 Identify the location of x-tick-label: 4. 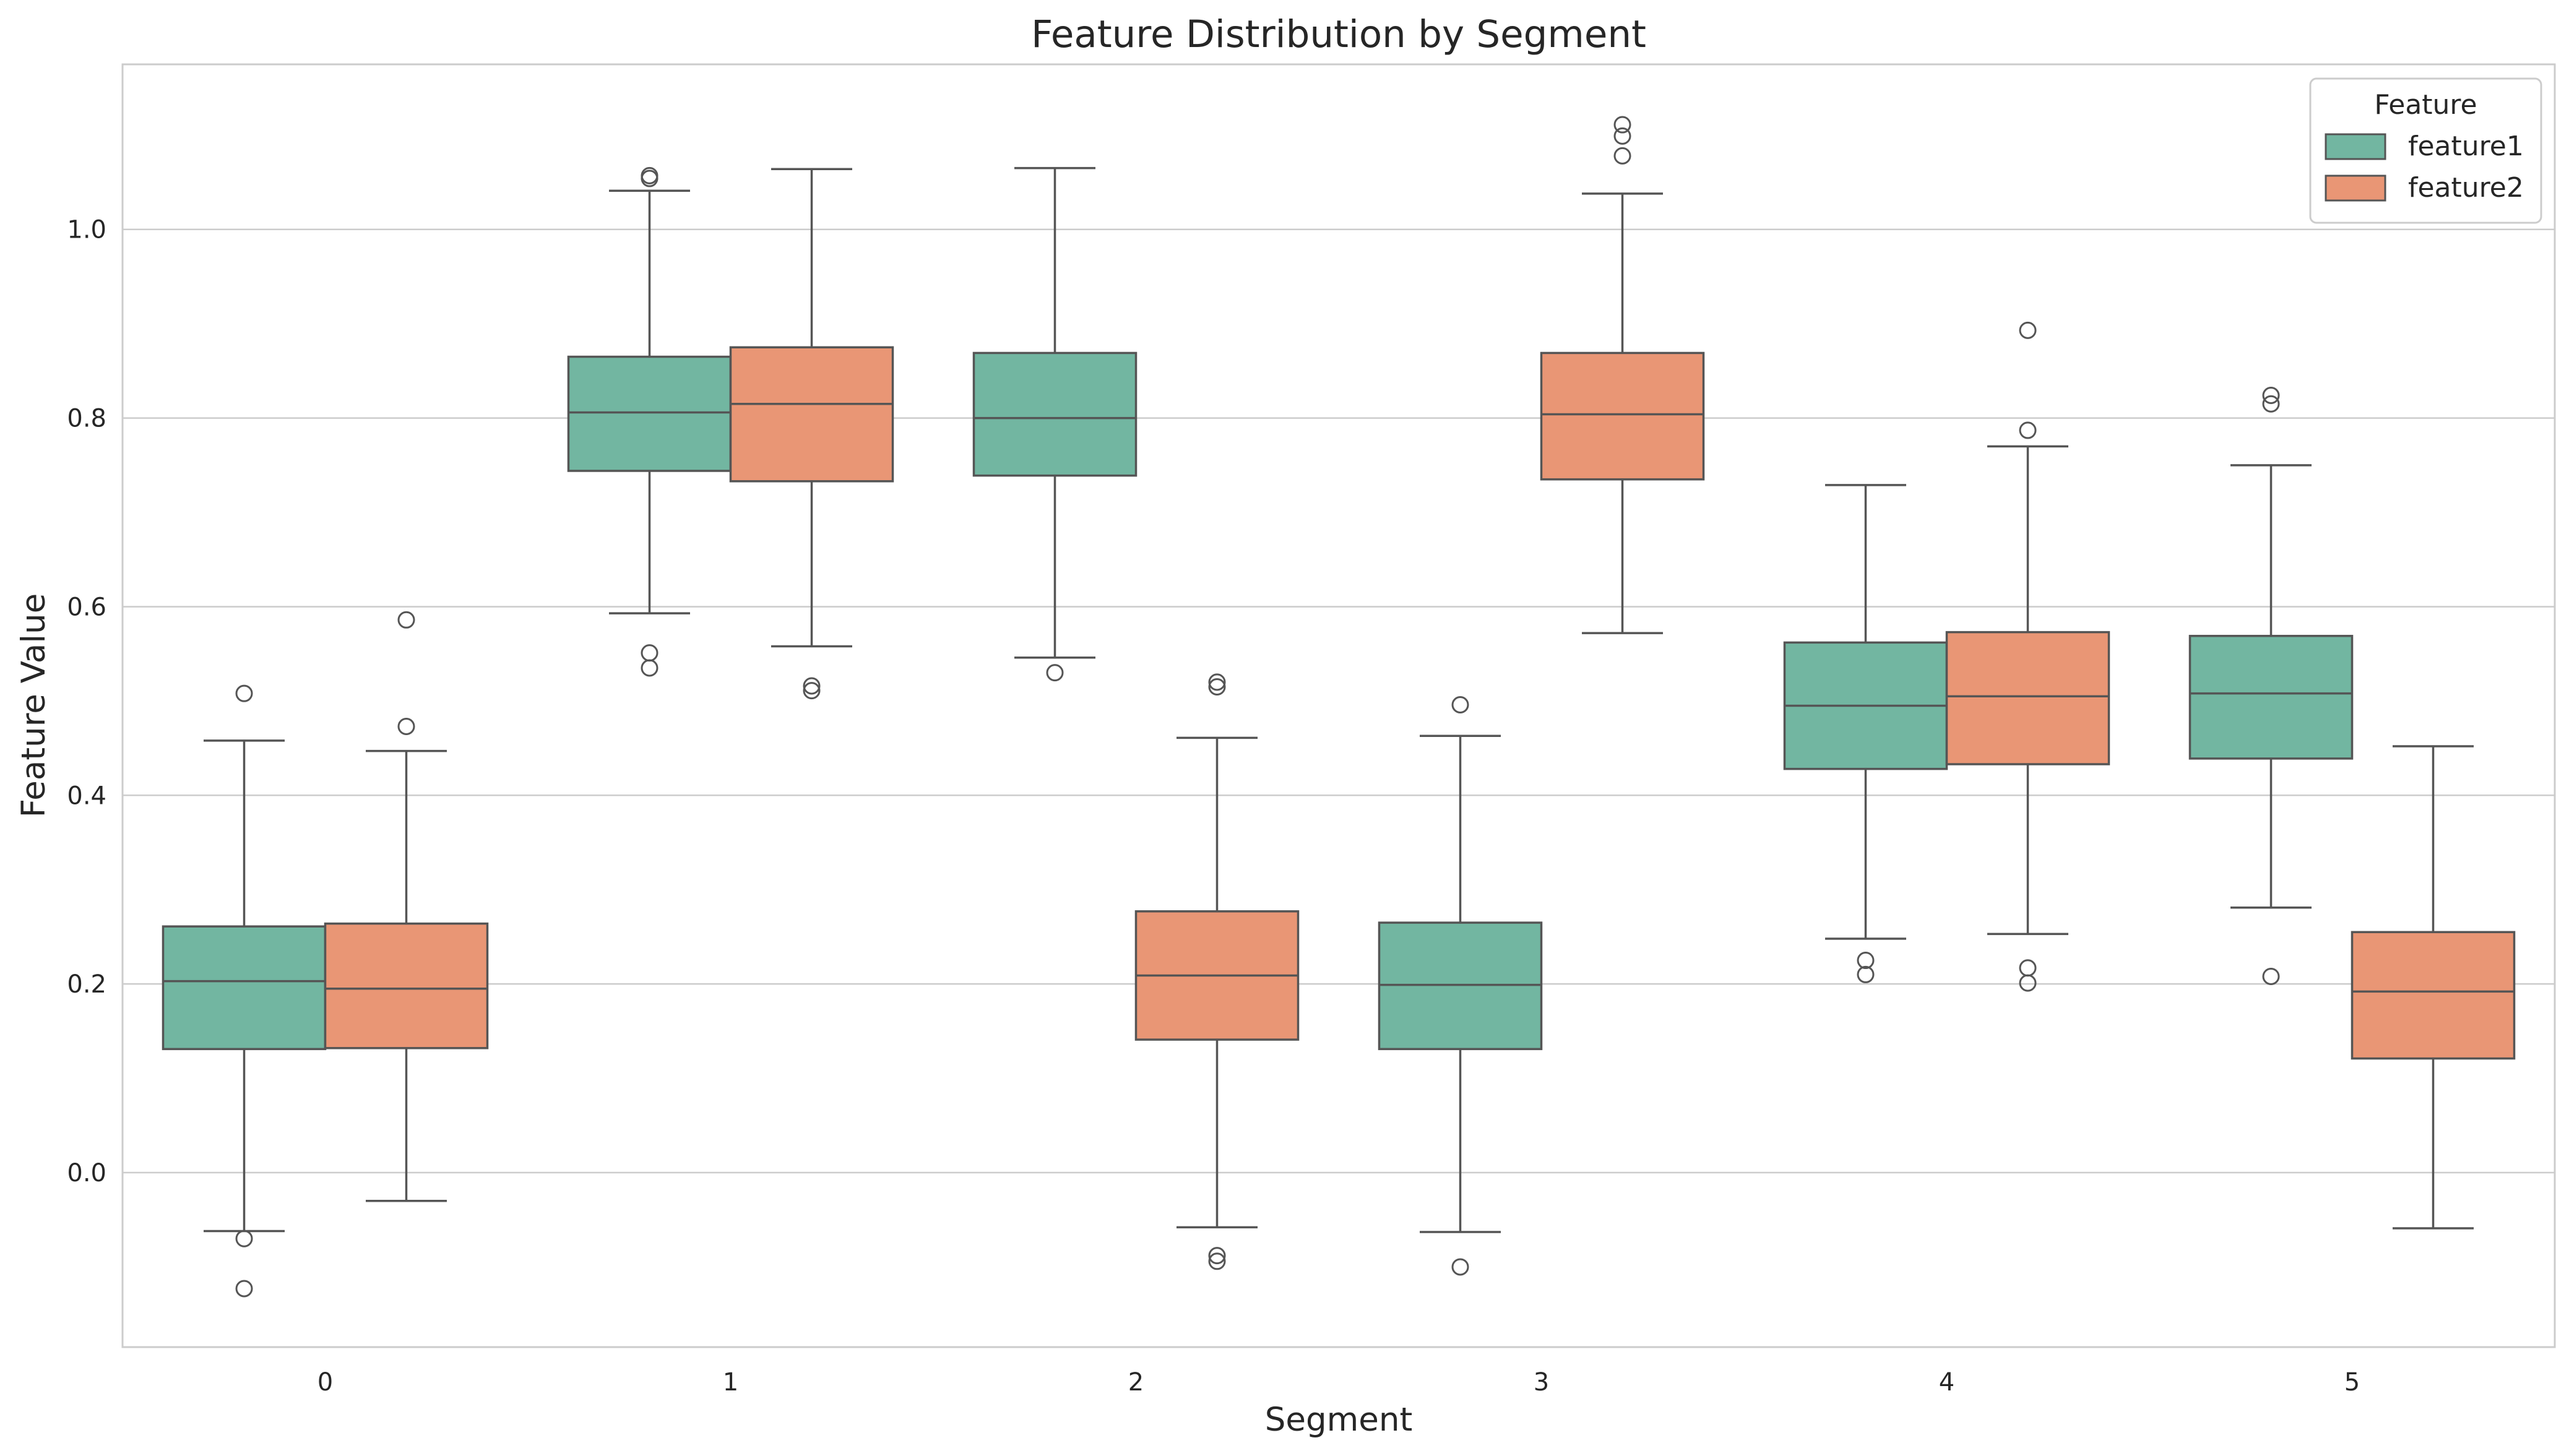
(1946, 1382).